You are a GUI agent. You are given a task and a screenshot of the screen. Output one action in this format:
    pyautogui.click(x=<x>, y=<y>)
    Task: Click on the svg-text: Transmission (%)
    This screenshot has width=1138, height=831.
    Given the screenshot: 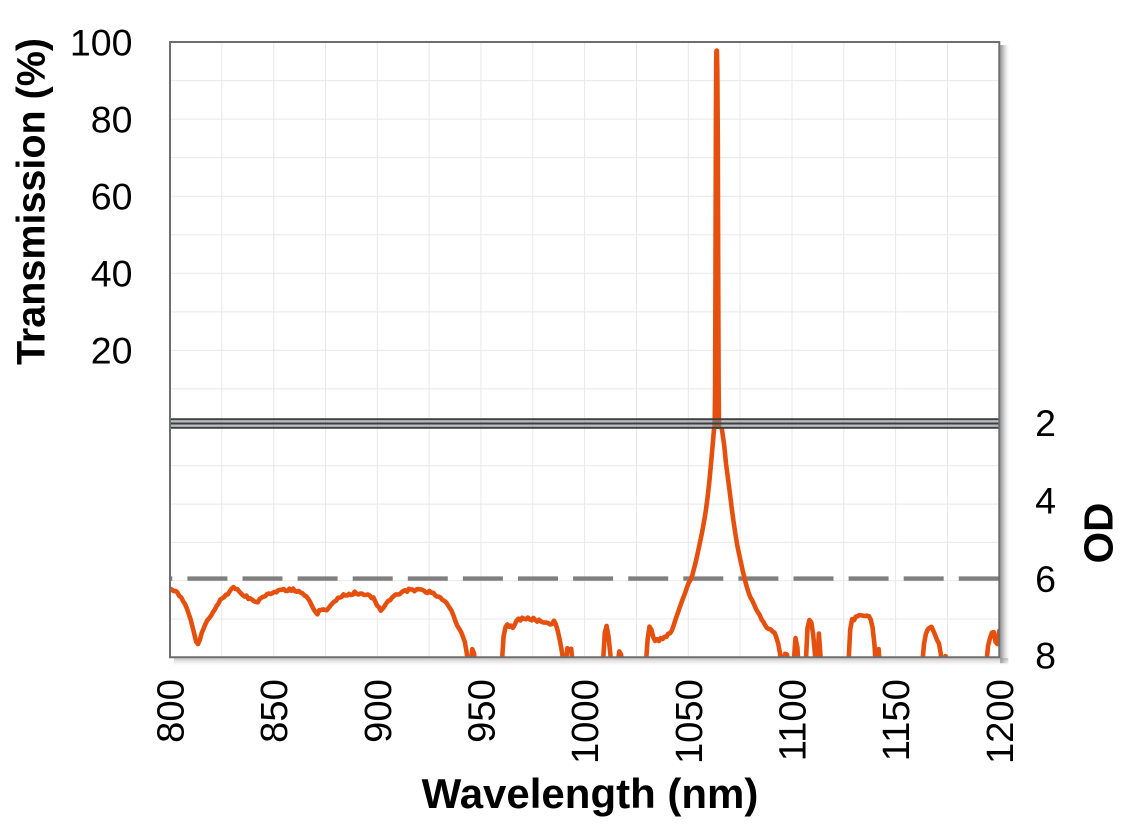 What is the action you would take?
    pyautogui.click(x=31, y=201)
    